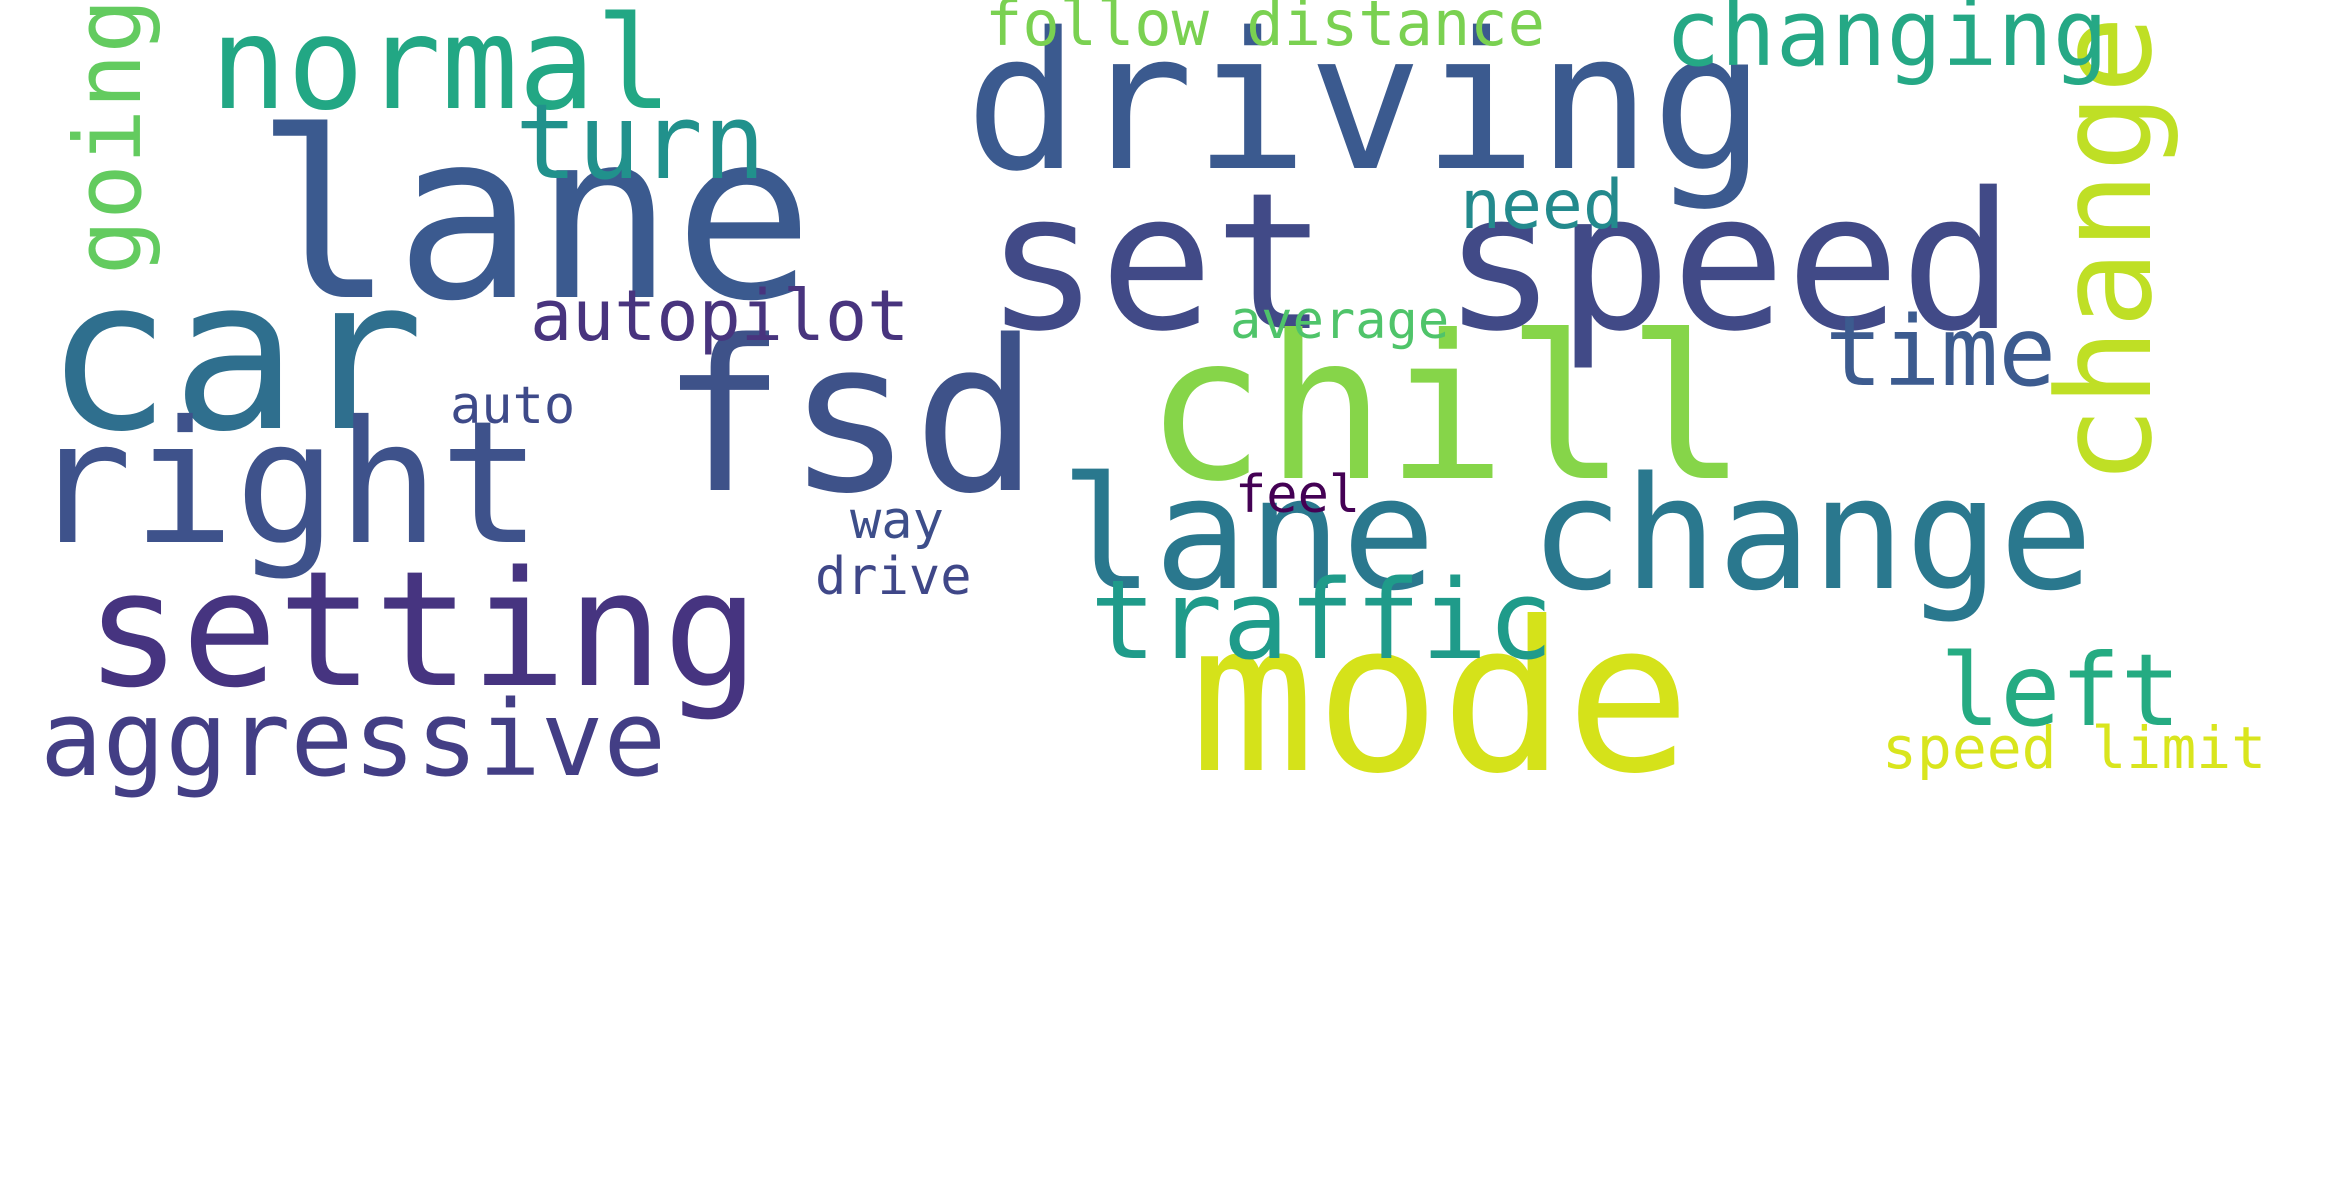 This screenshot has height=1182, width=2345. Describe the element at coordinates (1886, 43) in the screenshot. I see `word-changing: changing` at that location.